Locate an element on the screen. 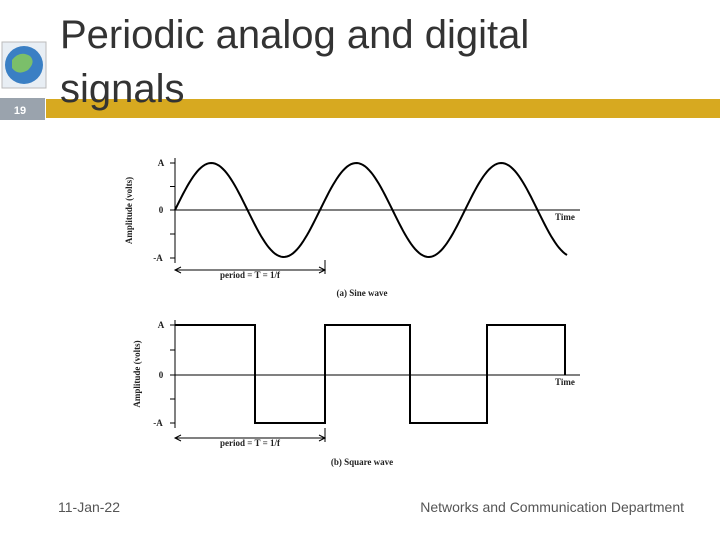  logo is located at coordinates (24, 65).